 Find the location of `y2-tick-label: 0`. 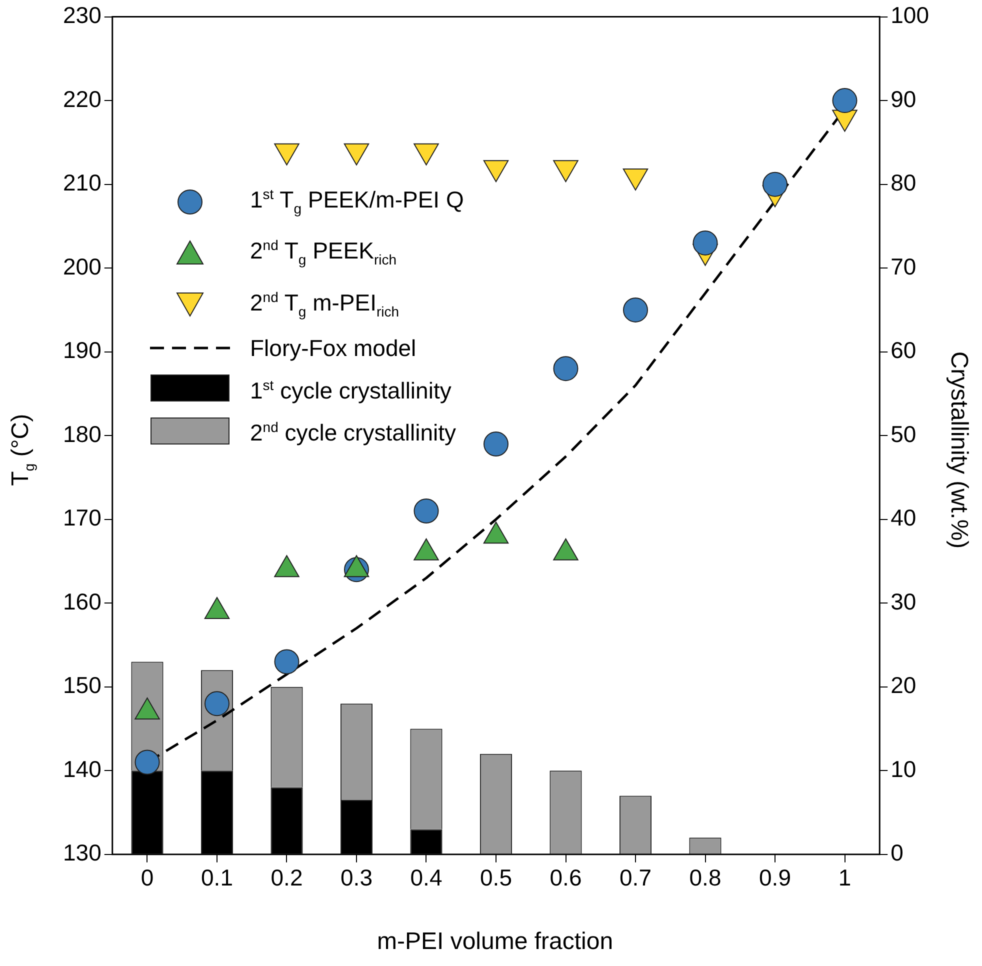

y2-tick-label: 0 is located at coordinates (897, 853).